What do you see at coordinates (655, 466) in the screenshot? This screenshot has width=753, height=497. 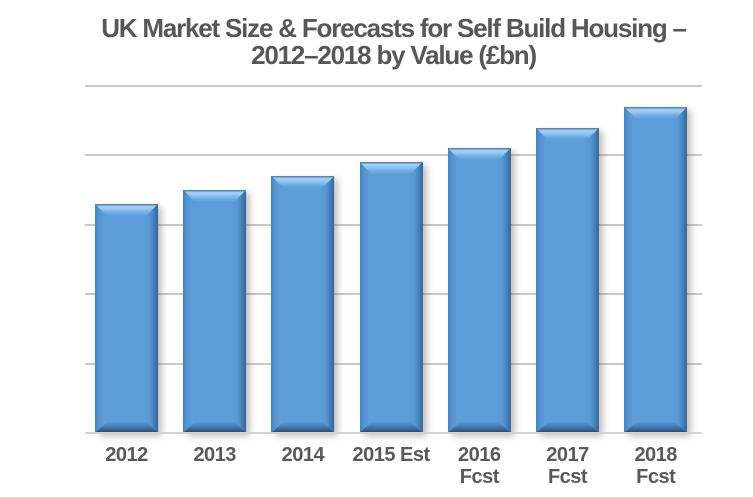 I see `x-axis-label-2018: 2018 Fcst` at bounding box center [655, 466].